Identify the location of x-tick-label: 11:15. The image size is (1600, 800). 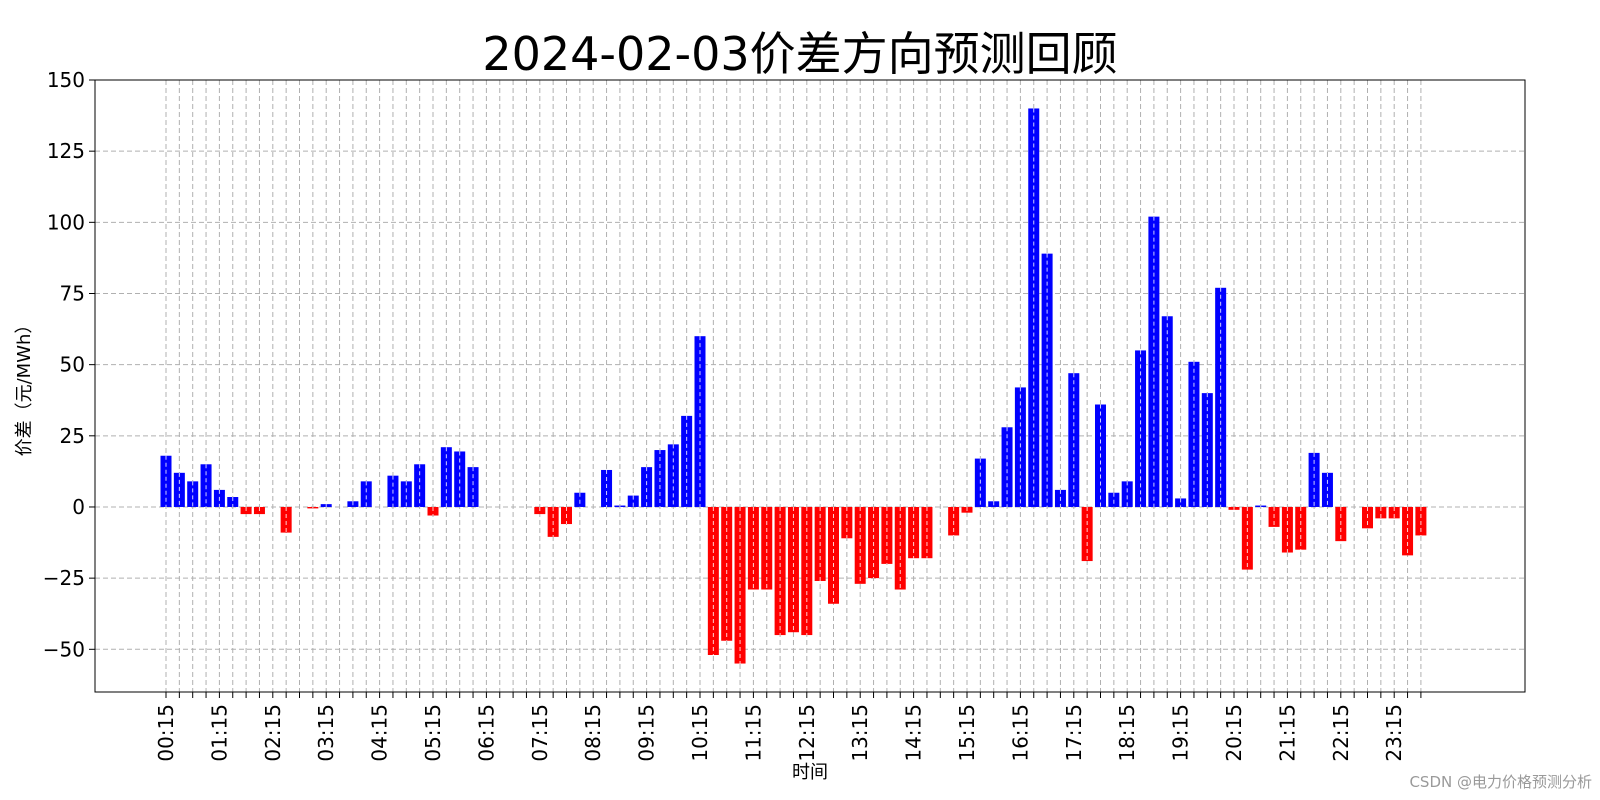
(753, 733).